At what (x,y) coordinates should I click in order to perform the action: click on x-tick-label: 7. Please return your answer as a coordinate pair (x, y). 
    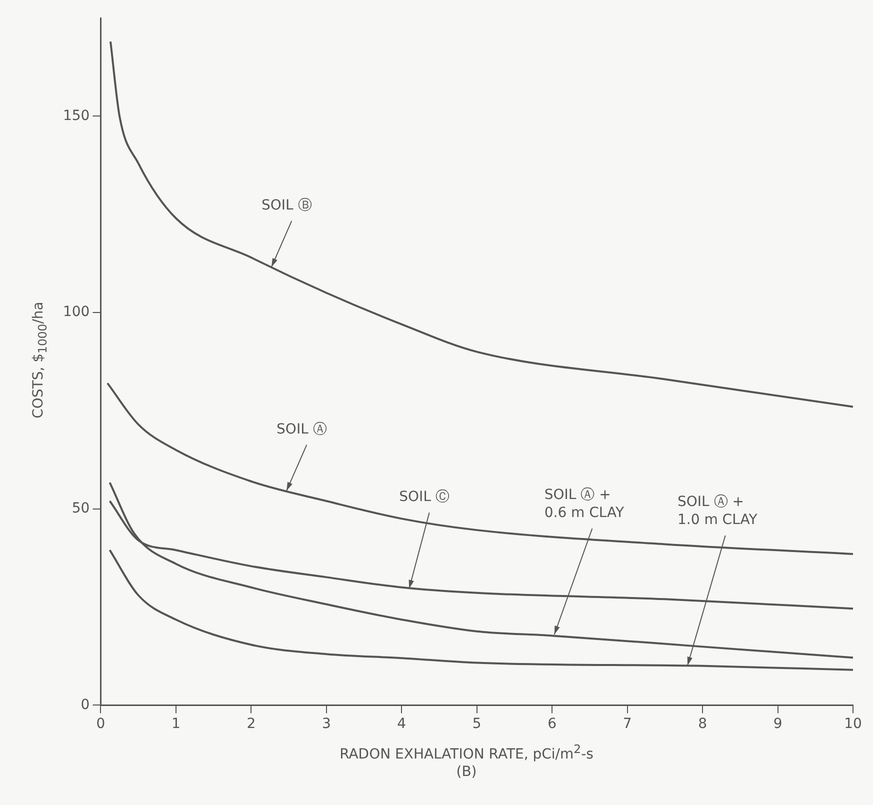
    Looking at the image, I should click on (627, 724).